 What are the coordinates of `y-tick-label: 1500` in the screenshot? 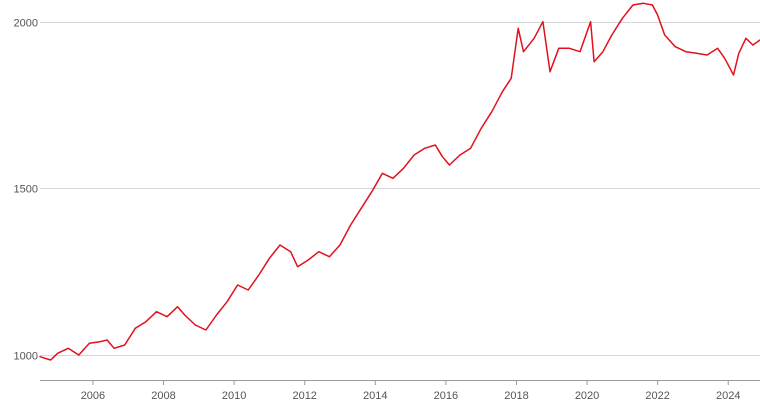 It's located at (26, 190).